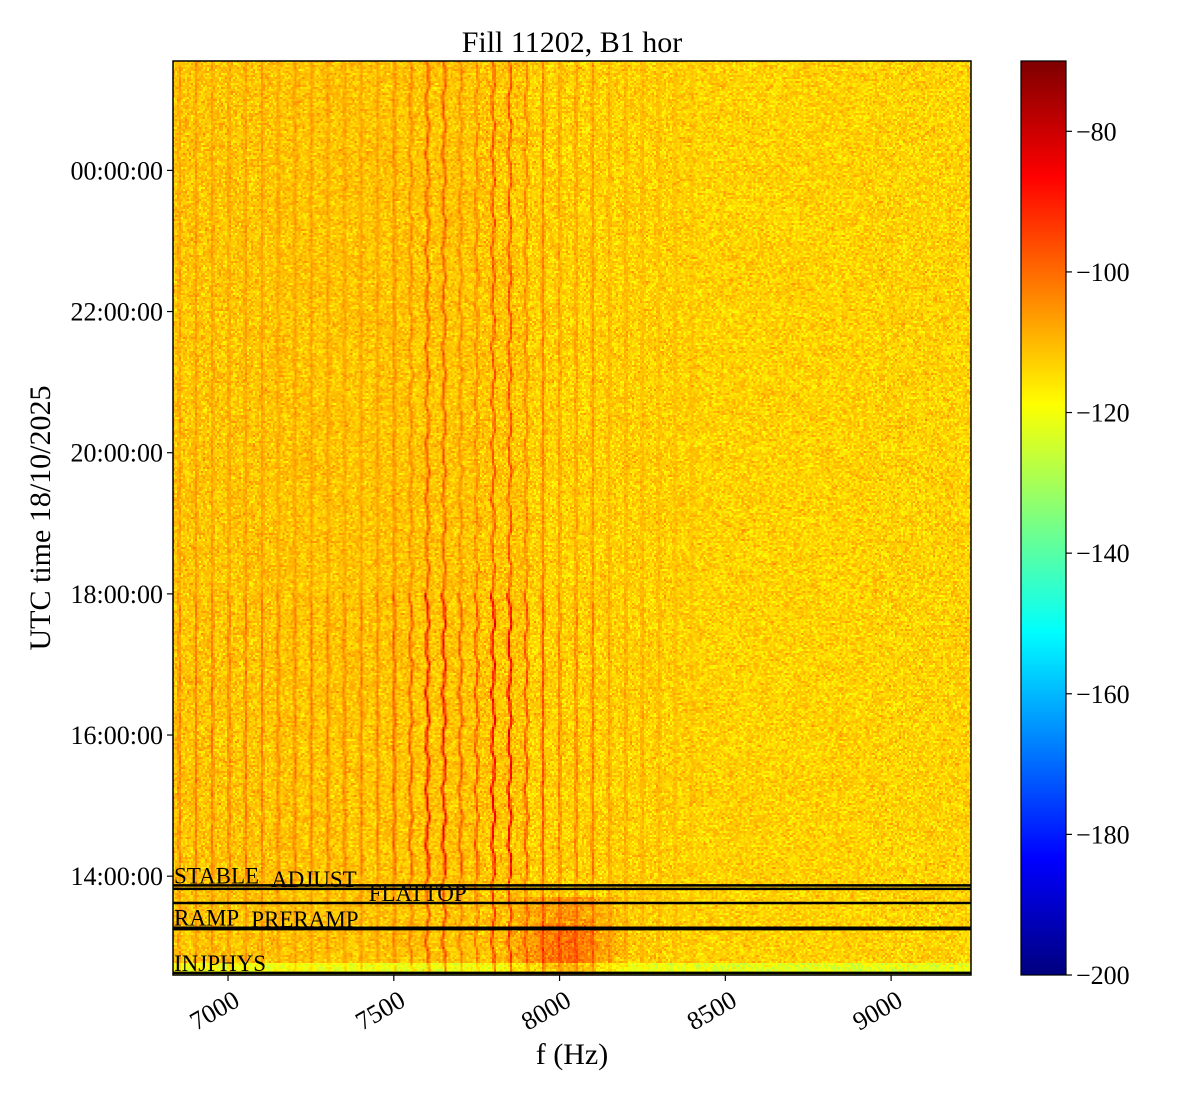  I want to click on colorbar-tick-label: −200, so click(1103, 975).